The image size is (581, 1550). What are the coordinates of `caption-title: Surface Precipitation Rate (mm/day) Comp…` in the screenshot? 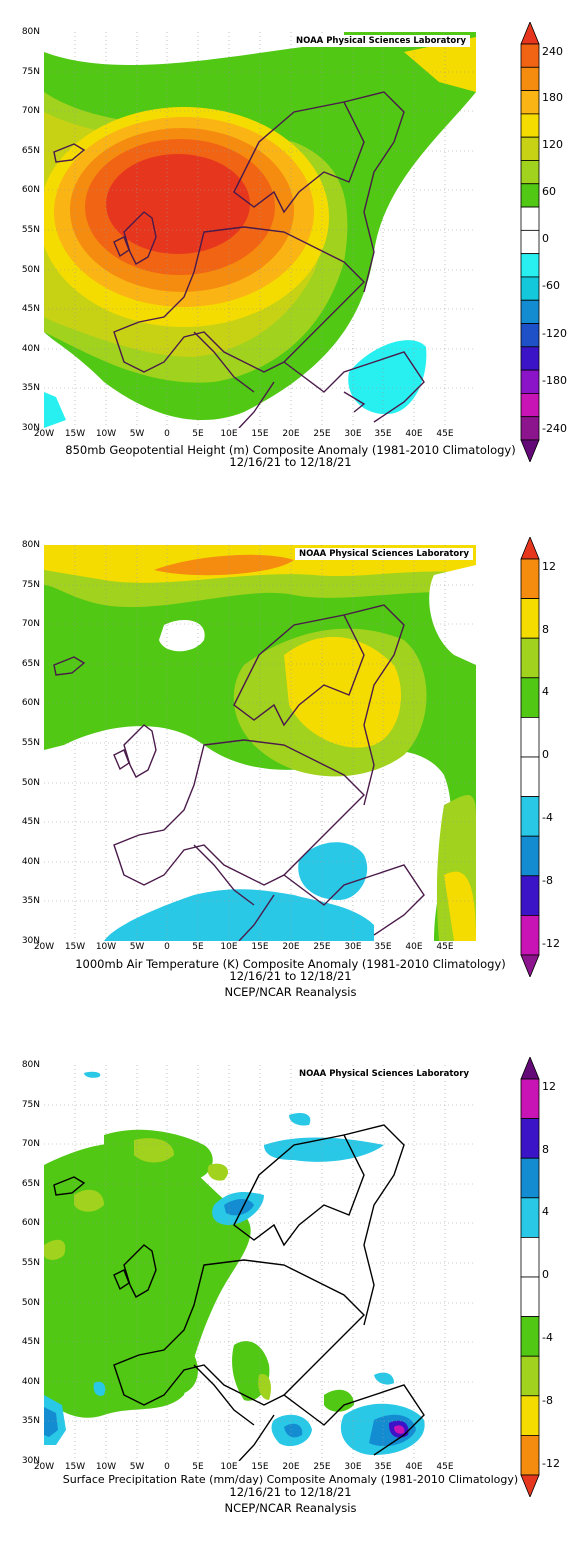 It's located at (290, 1479).